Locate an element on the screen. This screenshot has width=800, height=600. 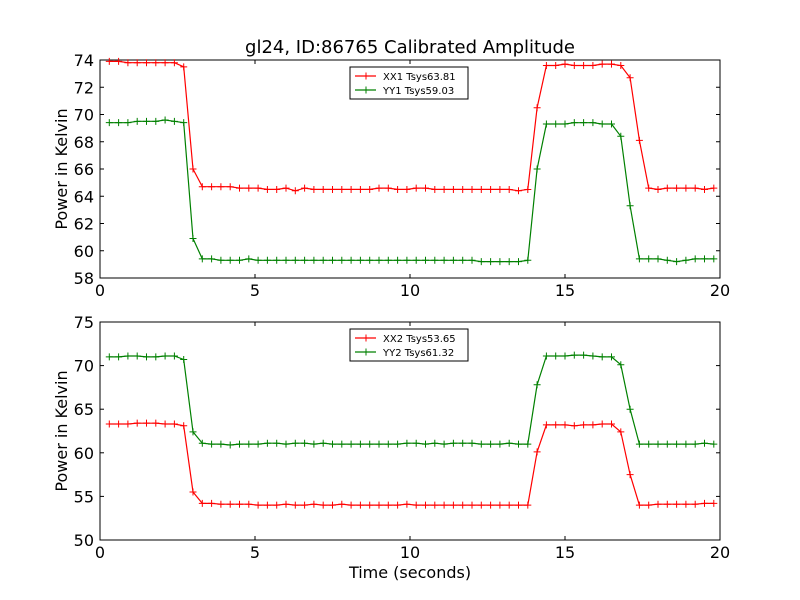
y-tick-label: 70 is located at coordinates (84, 115).